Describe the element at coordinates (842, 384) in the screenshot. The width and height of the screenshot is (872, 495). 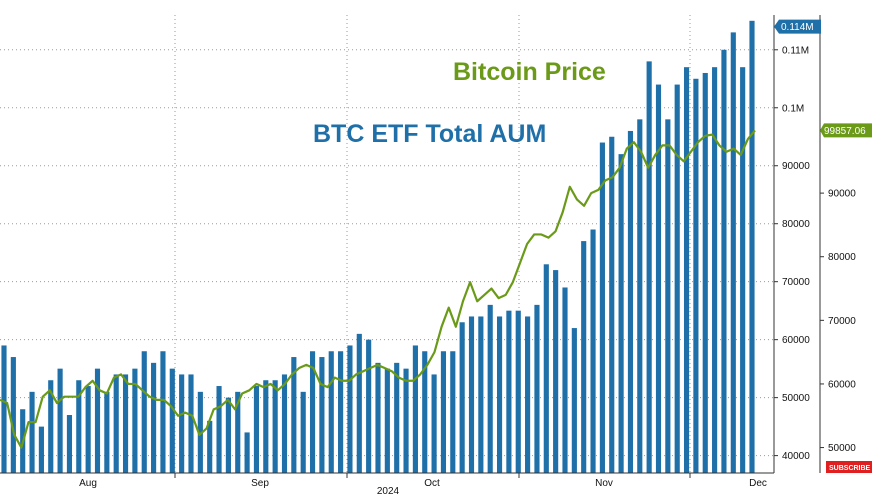
I see `price-tick-label: 60000` at that location.